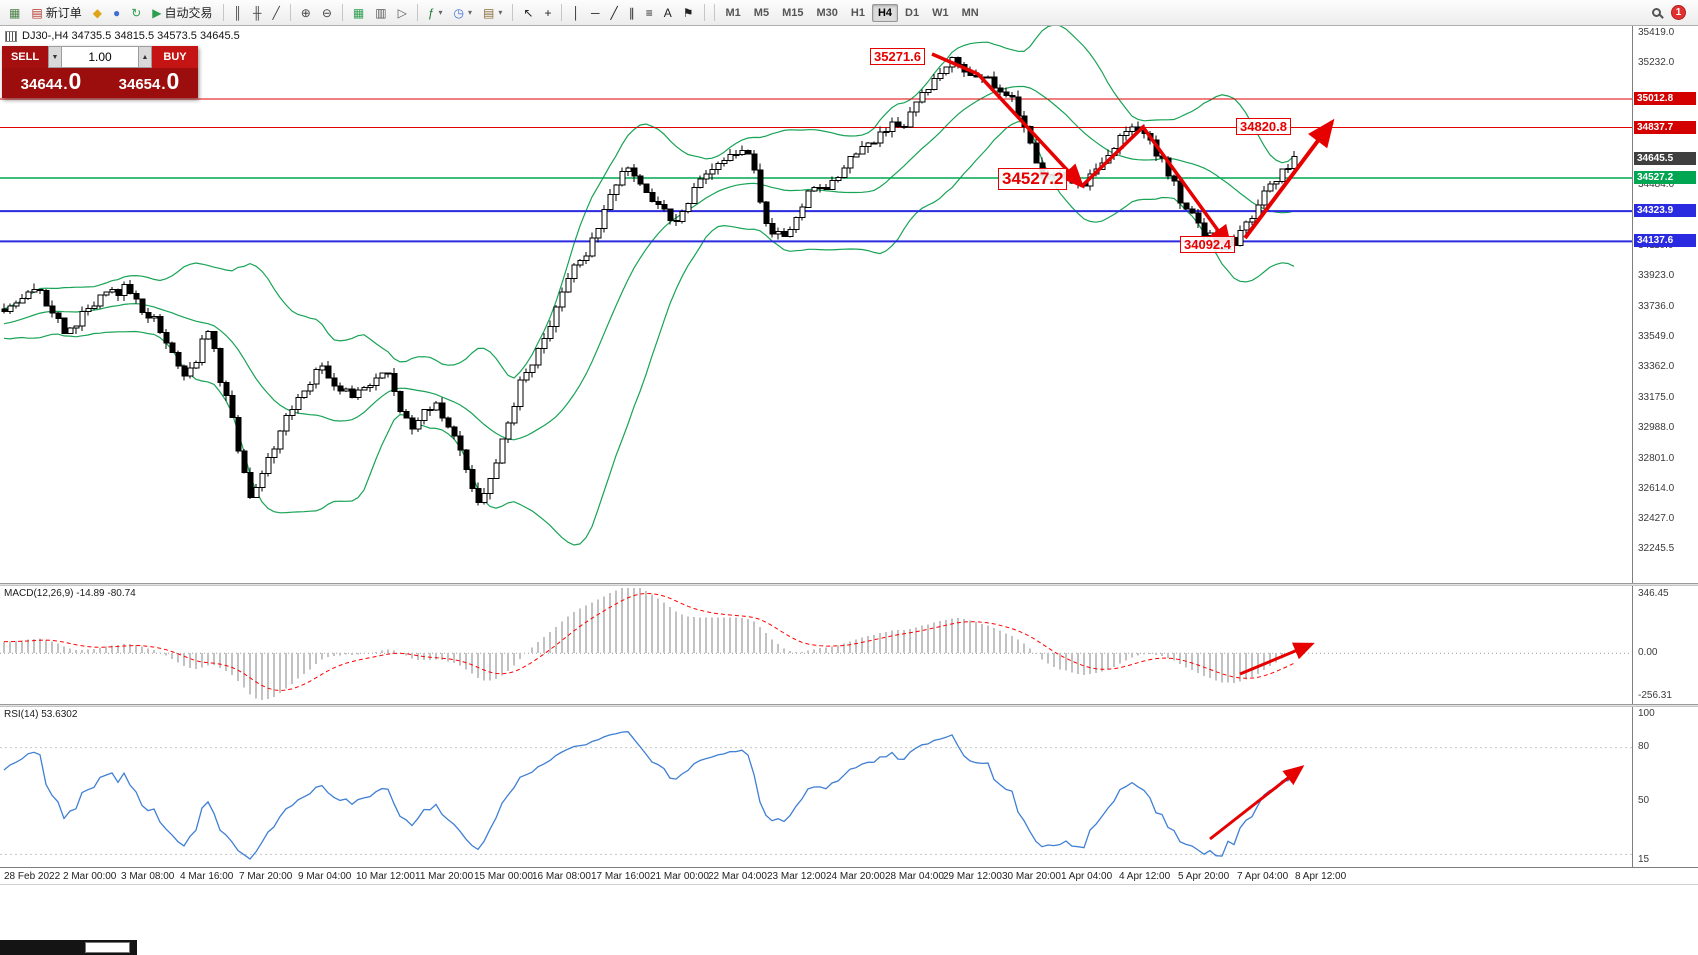  Describe the element at coordinates (402, 13) in the screenshot. I see `chart-shift-button: ▷` at that location.